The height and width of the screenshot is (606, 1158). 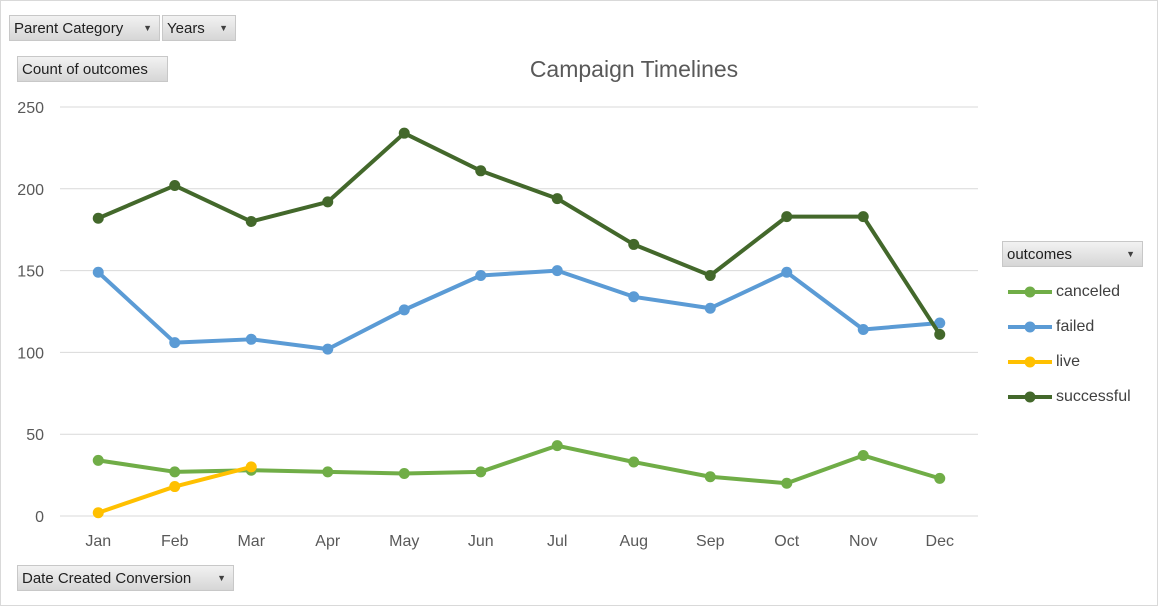 I want to click on x-tick-label: Mar, so click(x=251, y=541).